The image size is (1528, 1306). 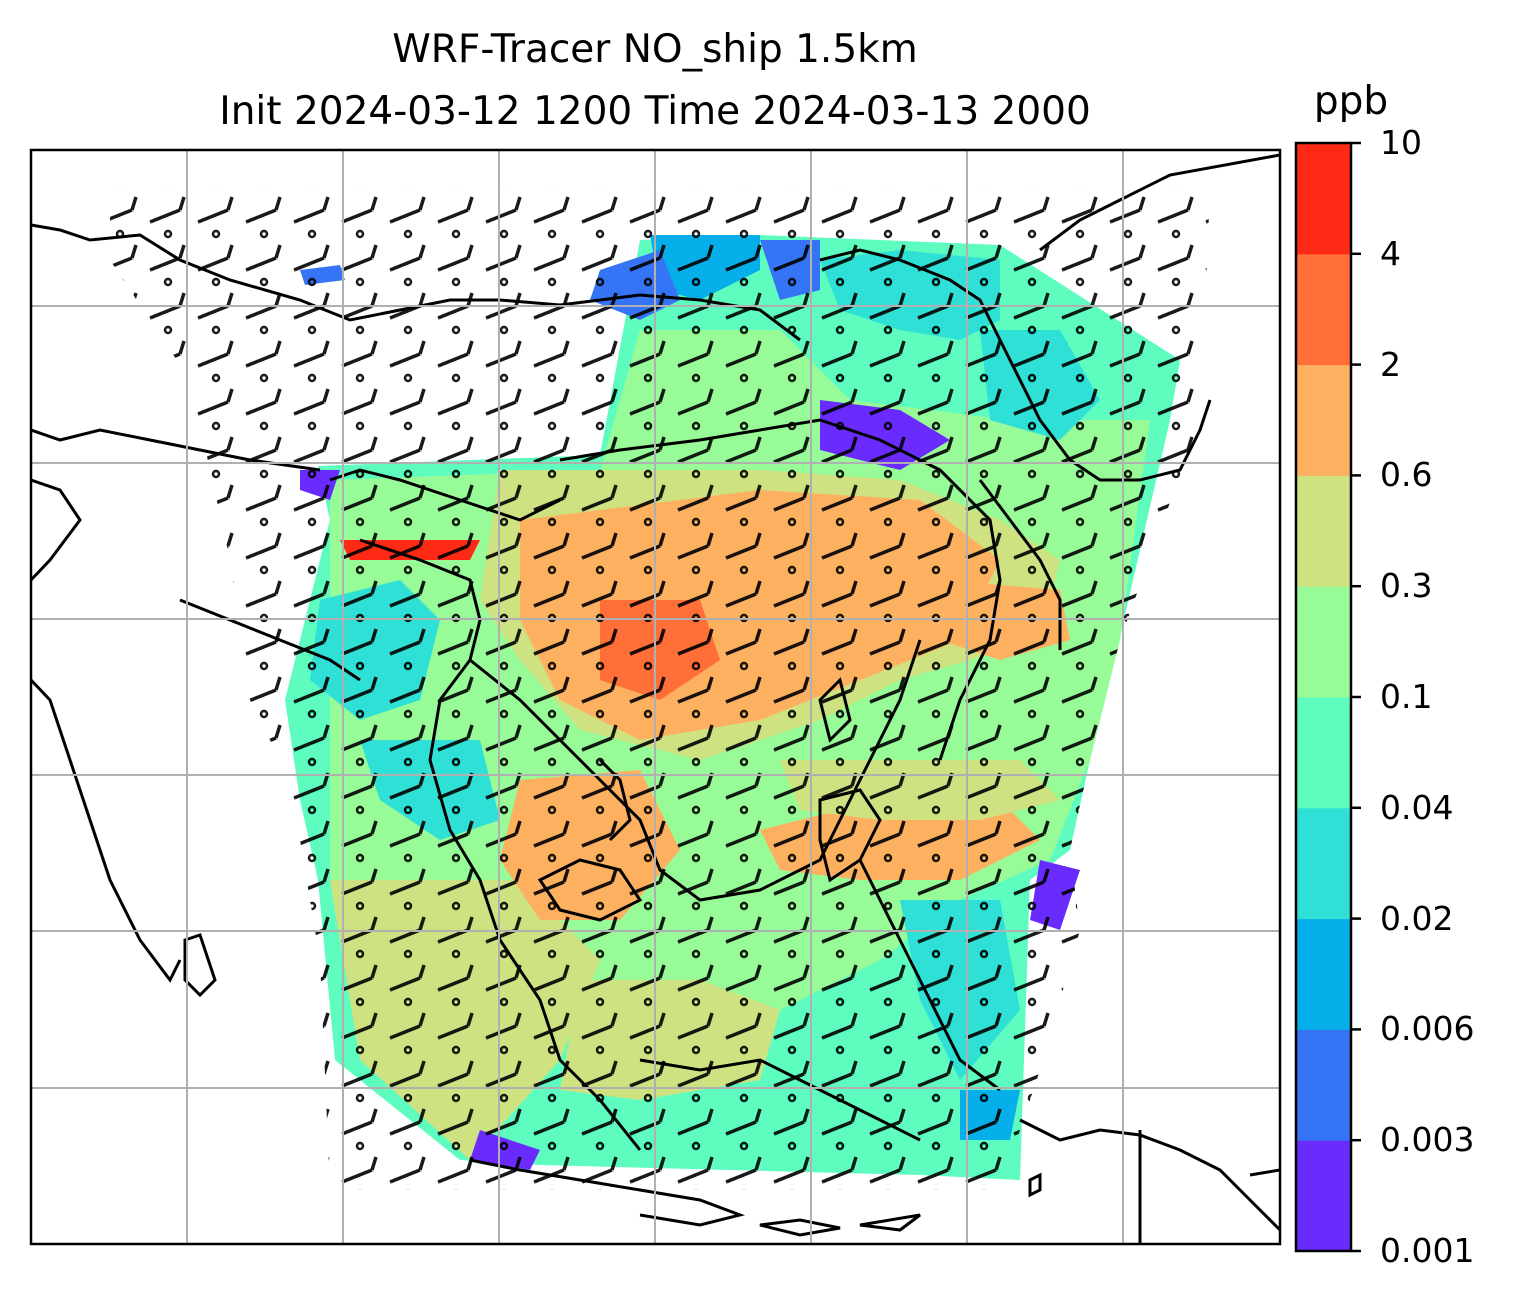 What do you see at coordinates (1390, 364) in the screenshot?
I see `colorbar-tick-label: 2` at bounding box center [1390, 364].